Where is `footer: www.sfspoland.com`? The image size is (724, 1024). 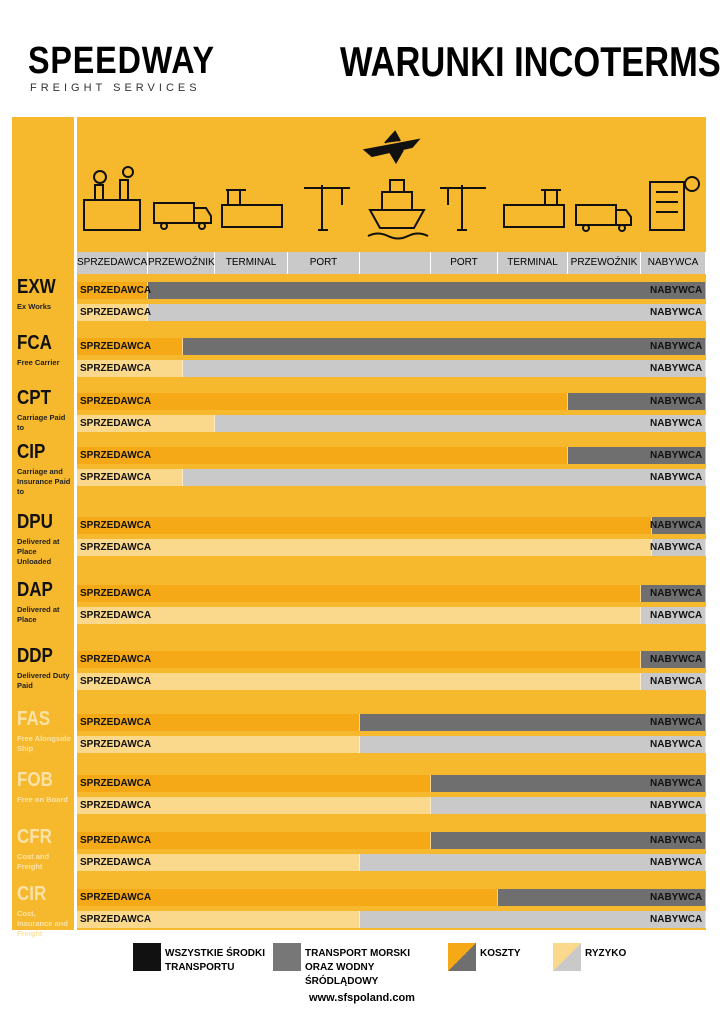
footer: www.sfspoland.com is located at coordinates (362, 998).